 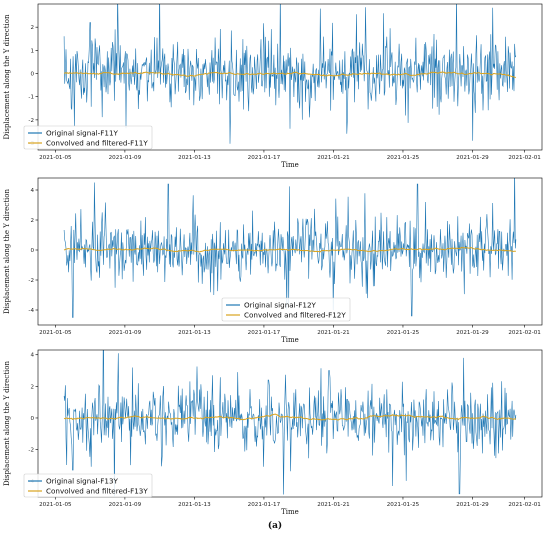 What do you see at coordinates (280, 305) in the screenshot?
I see `legend-entry: Original signal-F12Y` at bounding box center [280, 305].